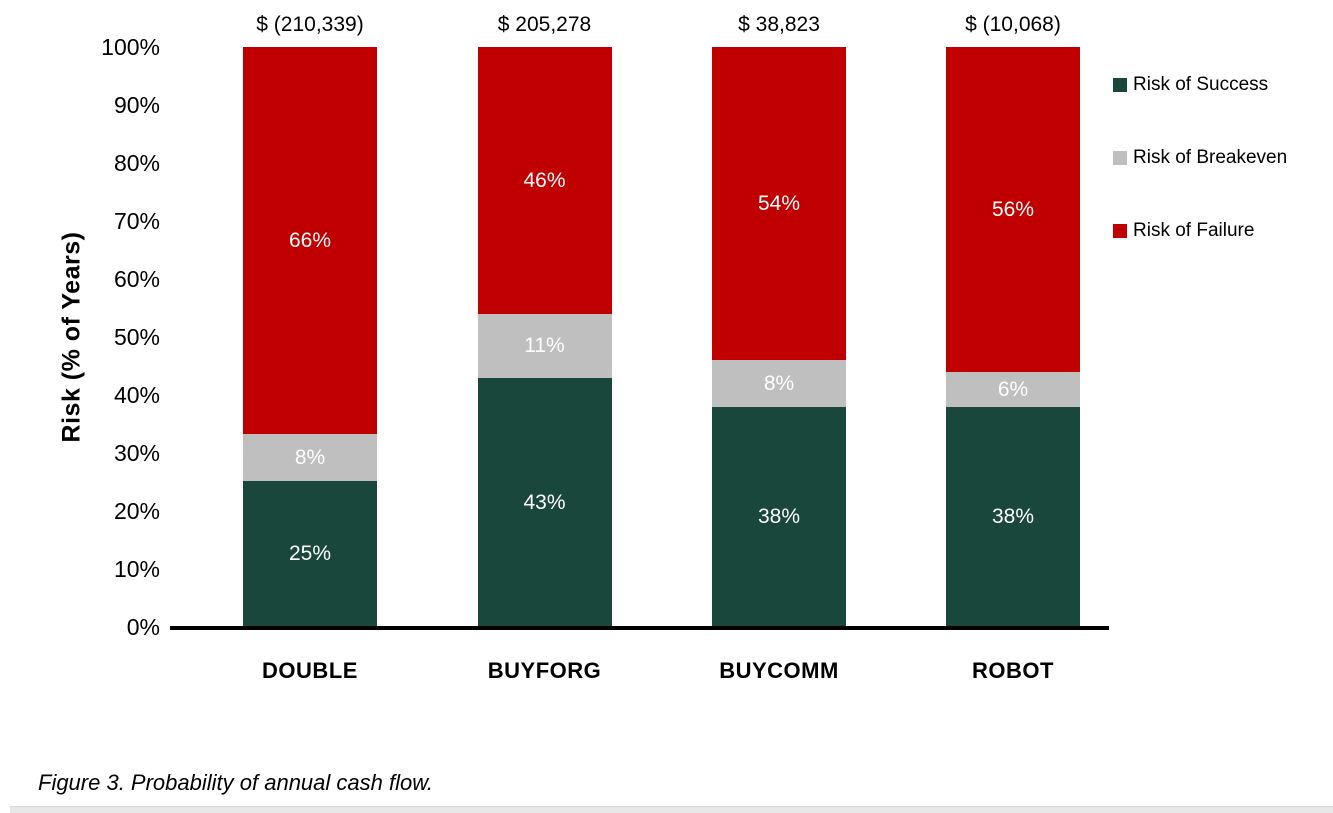 The image size is (1333, 813). I want to click on segment-risk-of-success-buycomm: 38%, so click(779, 517).